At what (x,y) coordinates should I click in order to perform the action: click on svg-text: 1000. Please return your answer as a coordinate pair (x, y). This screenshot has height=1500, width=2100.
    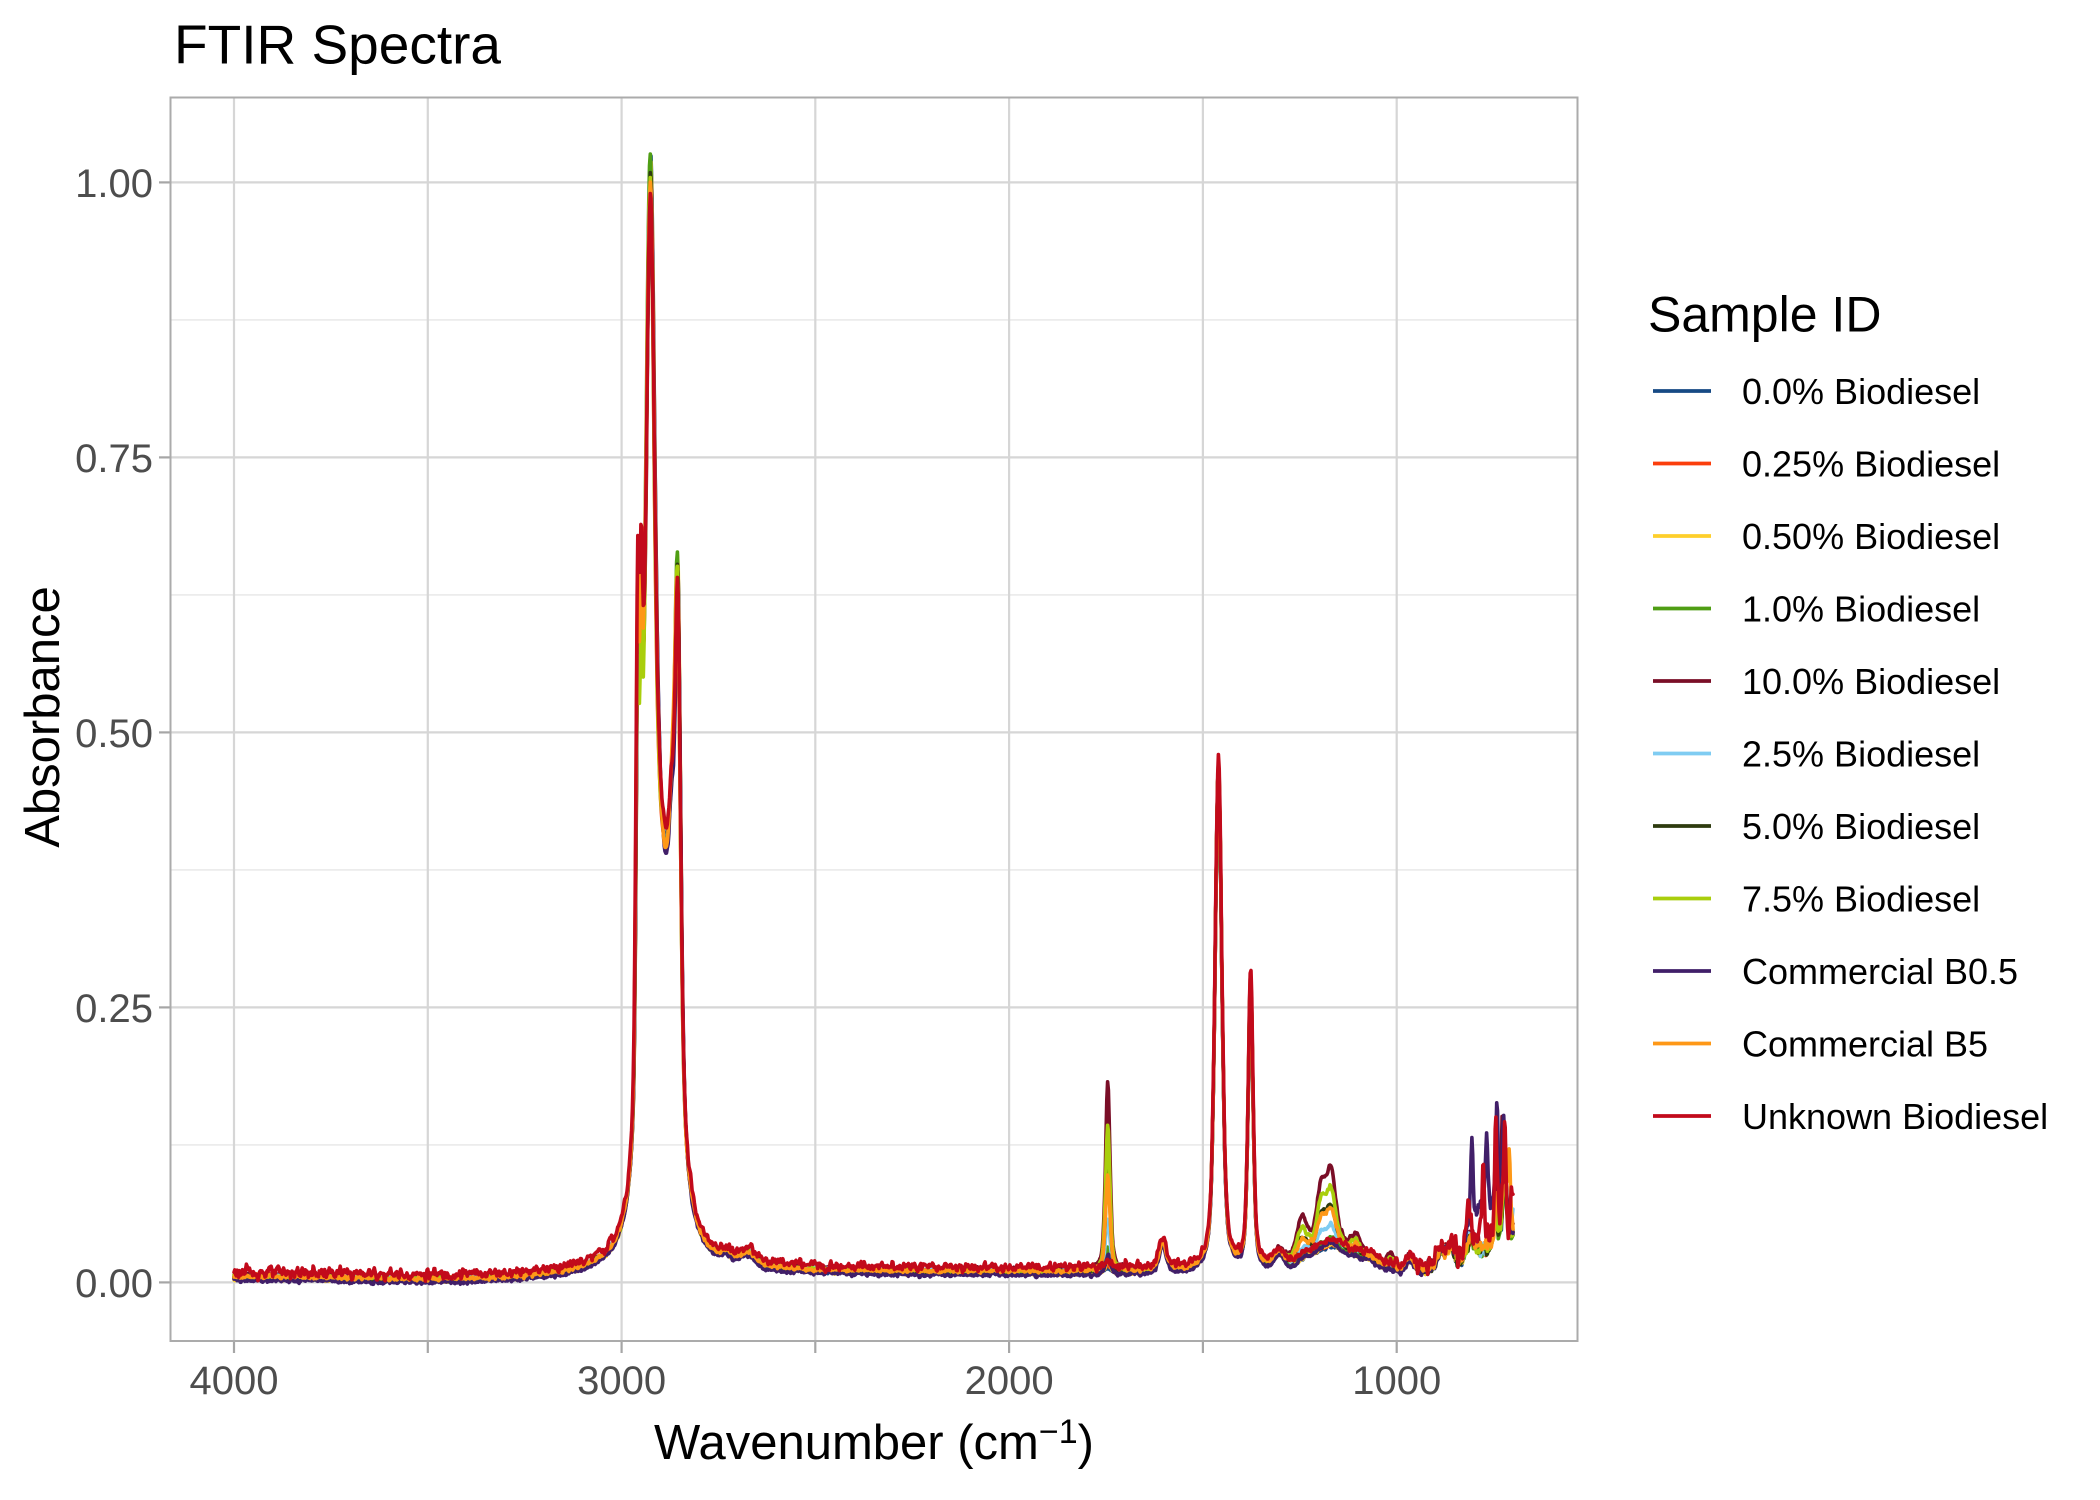
    Looking at the image, I should click on (1396, 1381).